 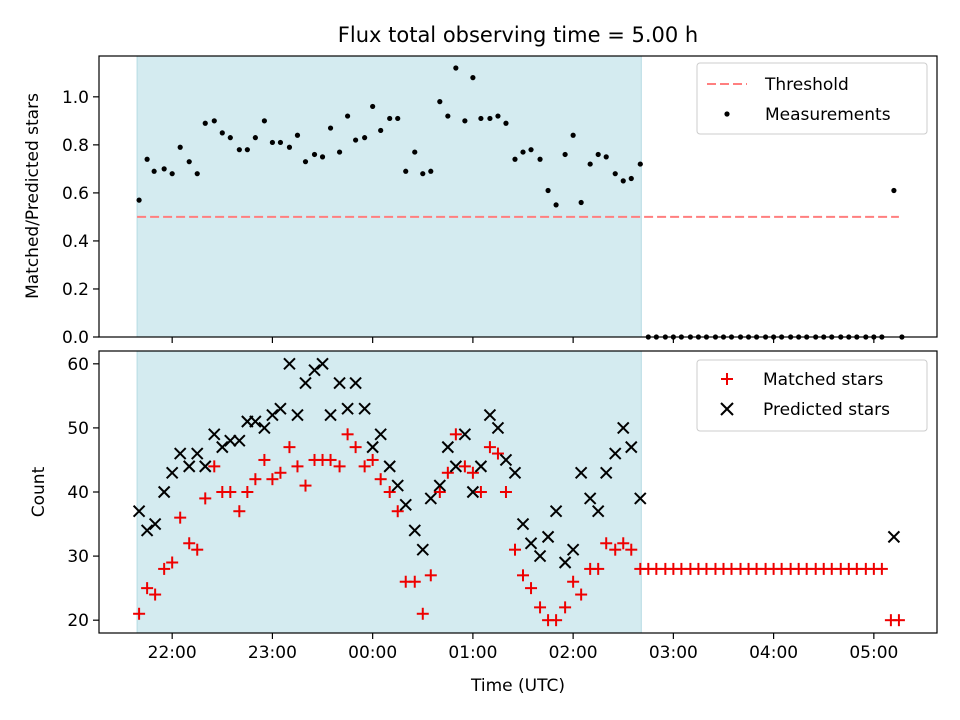 I want to click on count-y-tick-label: 30, so click(x=78, y=557).